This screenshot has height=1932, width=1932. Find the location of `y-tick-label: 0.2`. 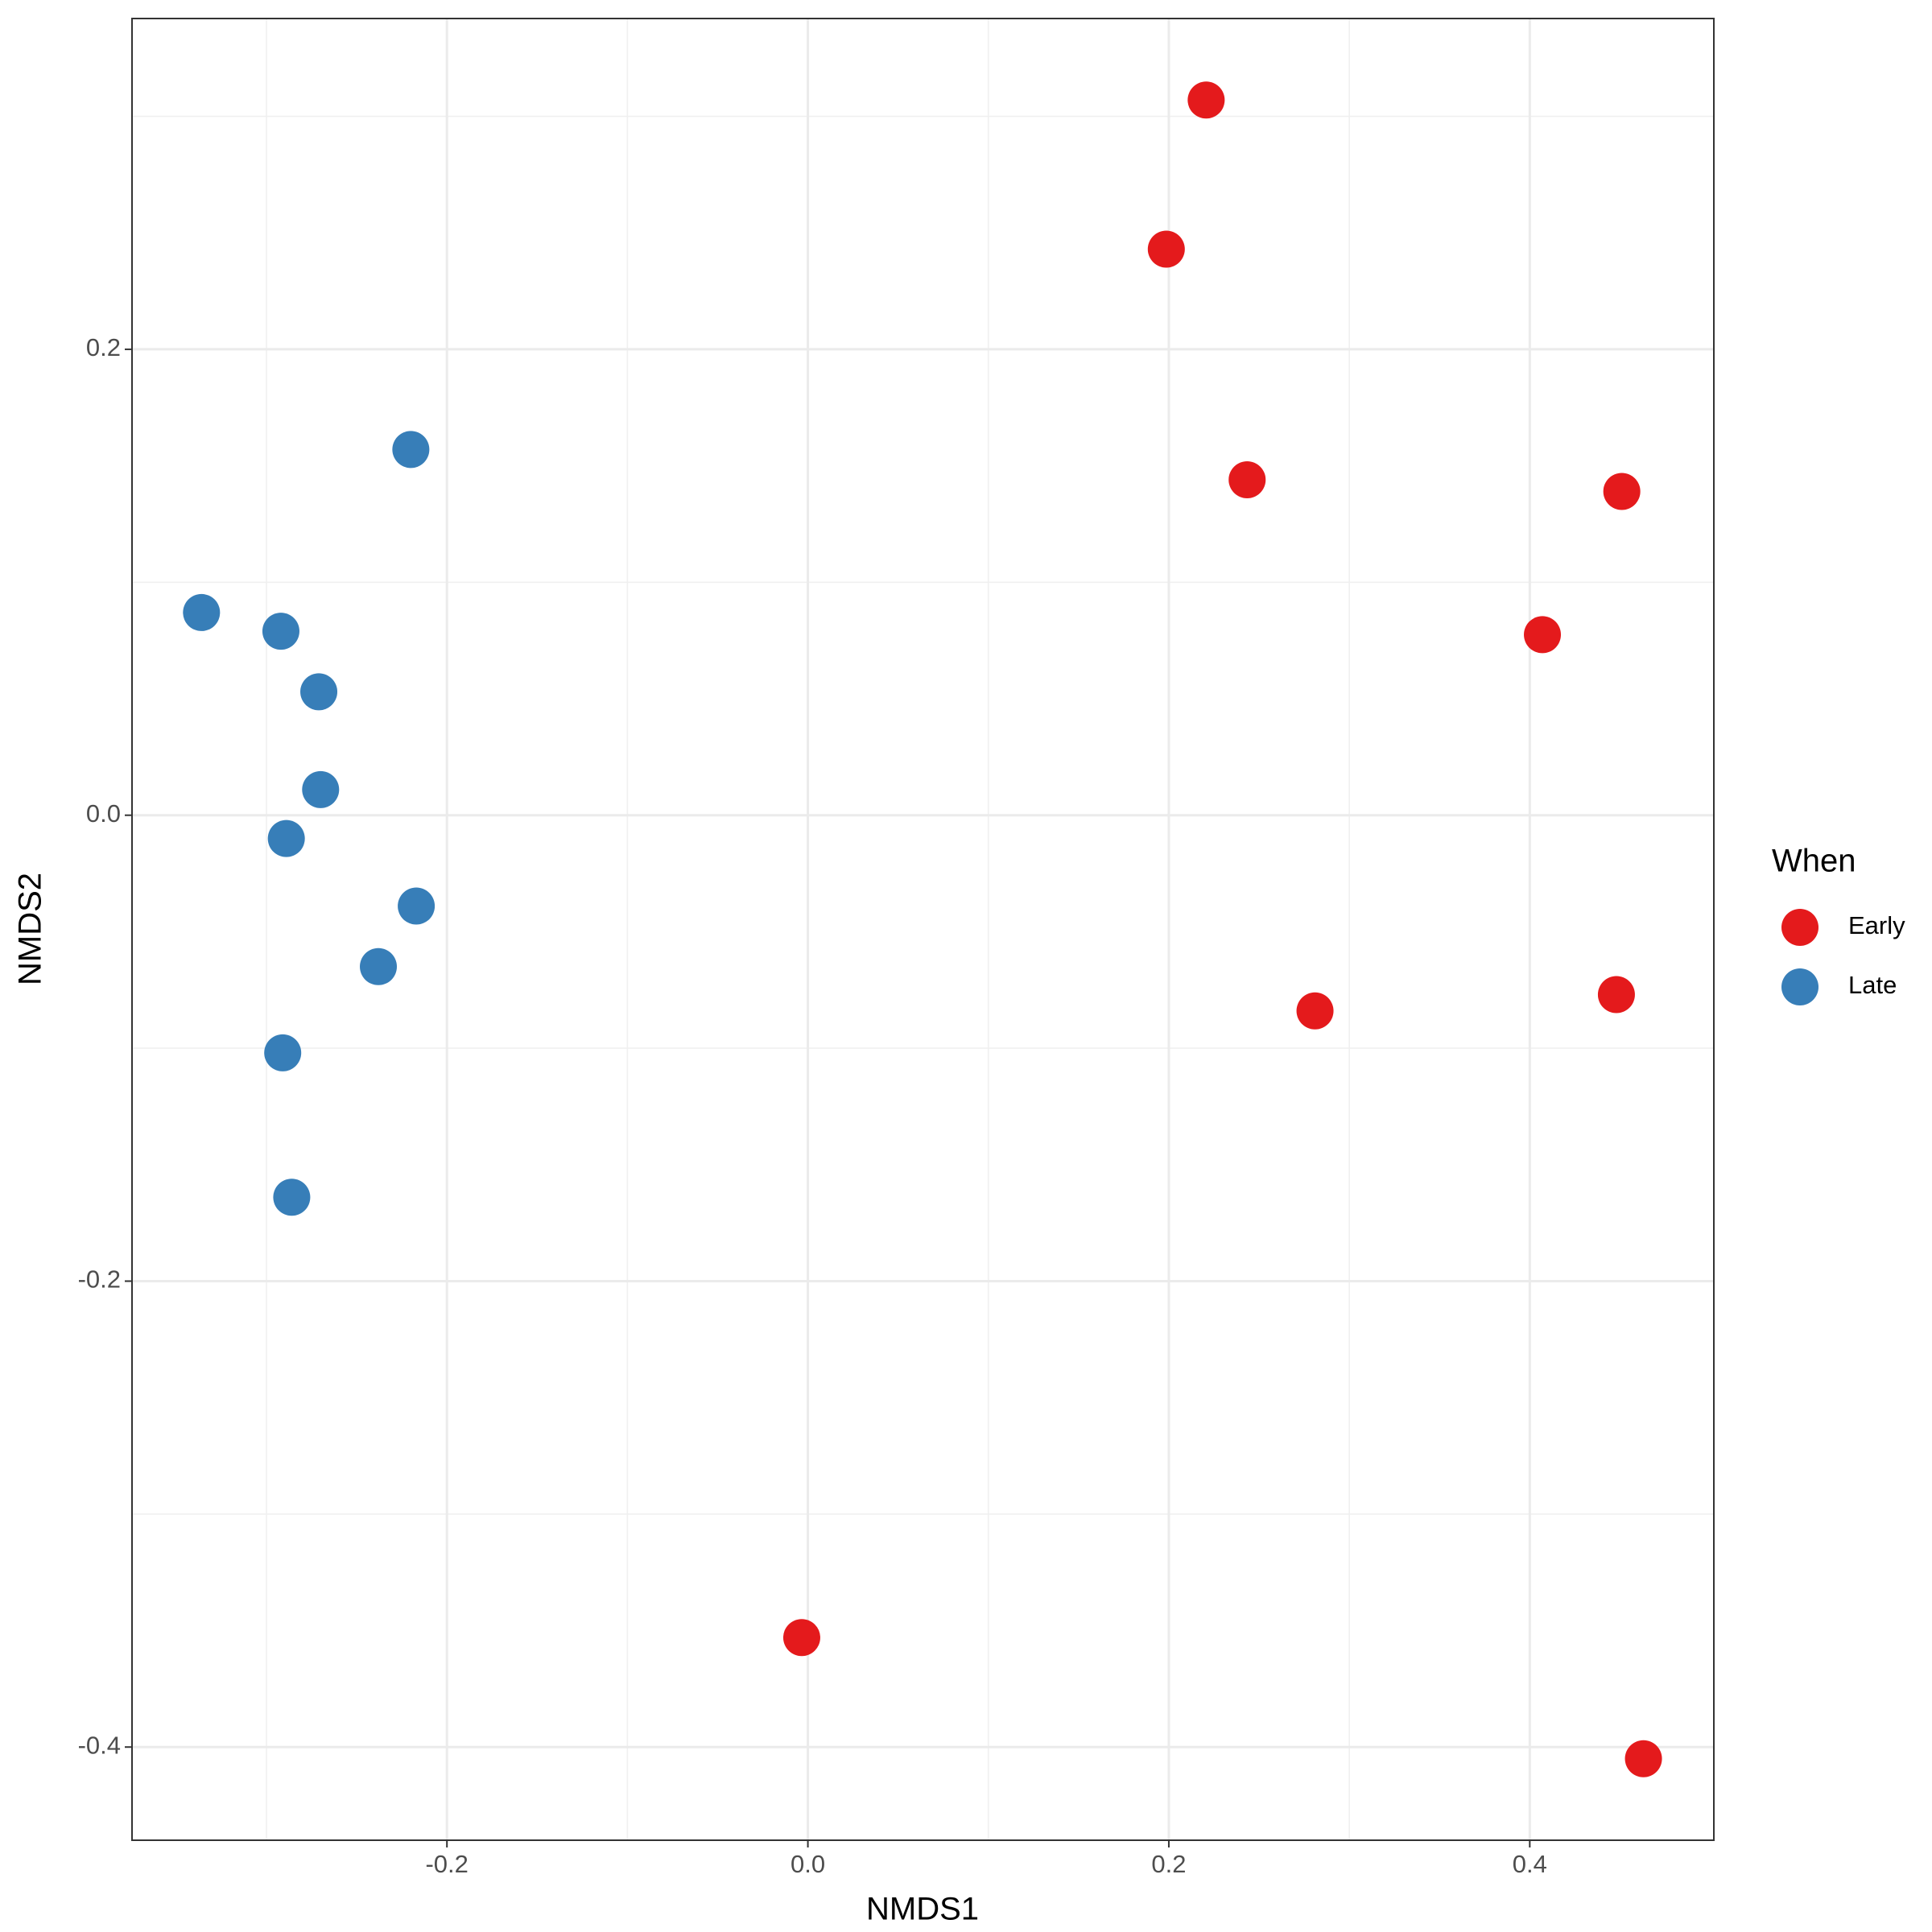

y-tick-label: 0.2 is located at coordinates (103, 347).